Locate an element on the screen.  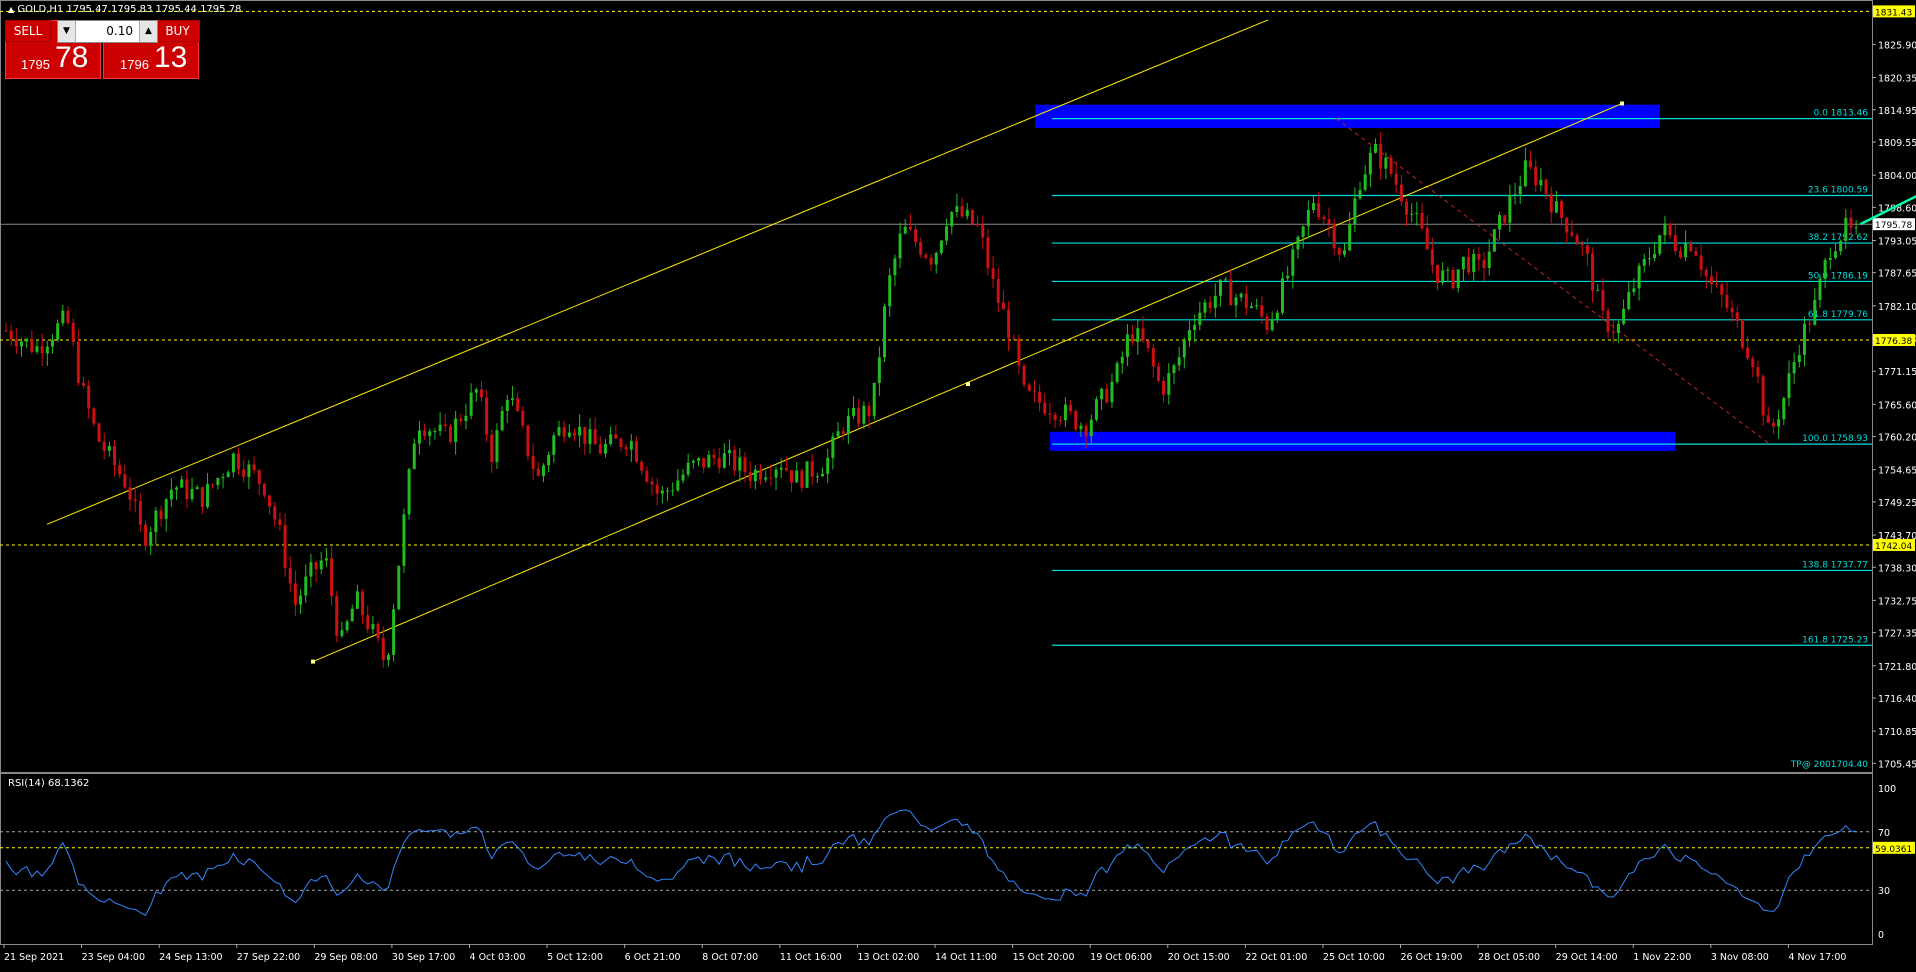
x-tick-label: 28 Oct 05:00 is located at coordinates (1509, 957).